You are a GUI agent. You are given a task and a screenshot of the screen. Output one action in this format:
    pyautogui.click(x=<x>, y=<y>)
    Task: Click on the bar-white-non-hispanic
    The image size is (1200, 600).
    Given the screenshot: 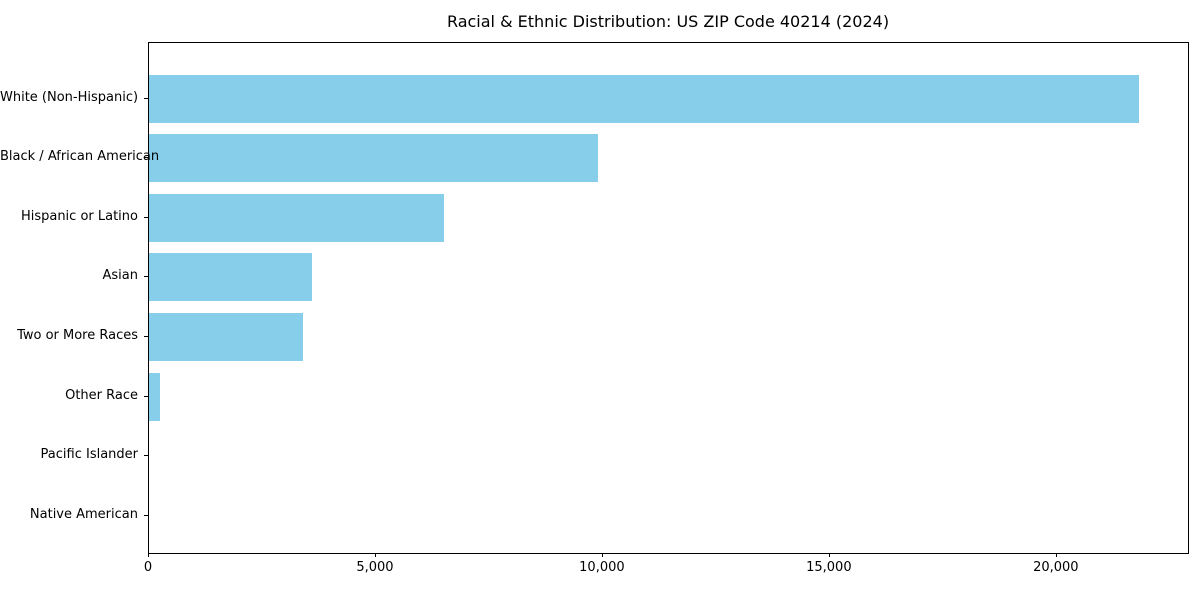 What is the action you would take?
    pyautogui.click(x=644, y=98)
    